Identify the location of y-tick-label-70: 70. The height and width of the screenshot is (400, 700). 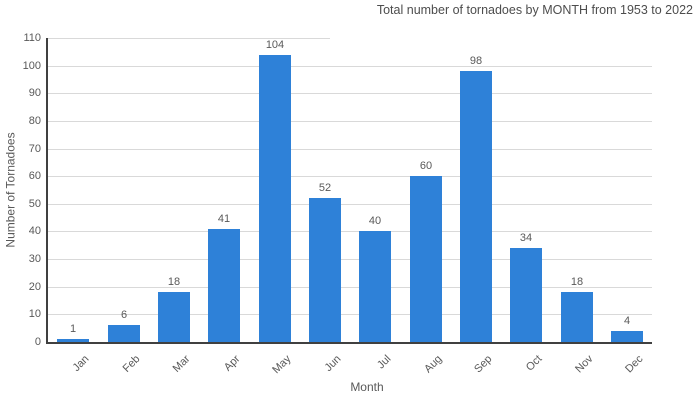
(34, 149).